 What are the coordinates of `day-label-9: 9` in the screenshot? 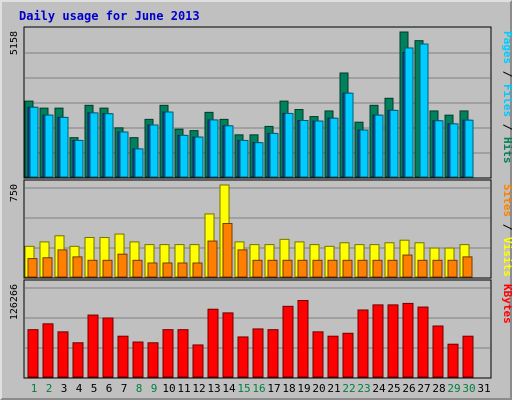 It's located at (154, 388).